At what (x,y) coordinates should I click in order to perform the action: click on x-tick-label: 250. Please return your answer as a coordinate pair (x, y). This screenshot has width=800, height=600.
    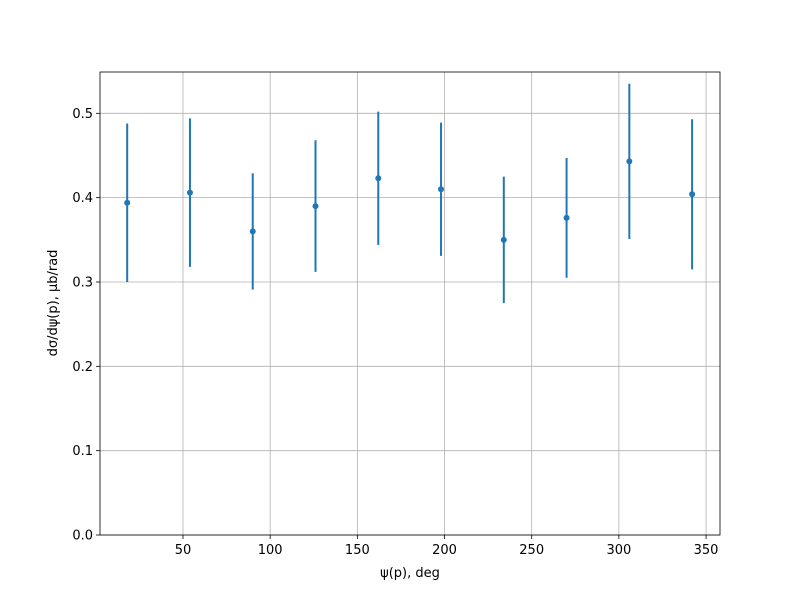
    Looking at the image, I should click on (531, 550).